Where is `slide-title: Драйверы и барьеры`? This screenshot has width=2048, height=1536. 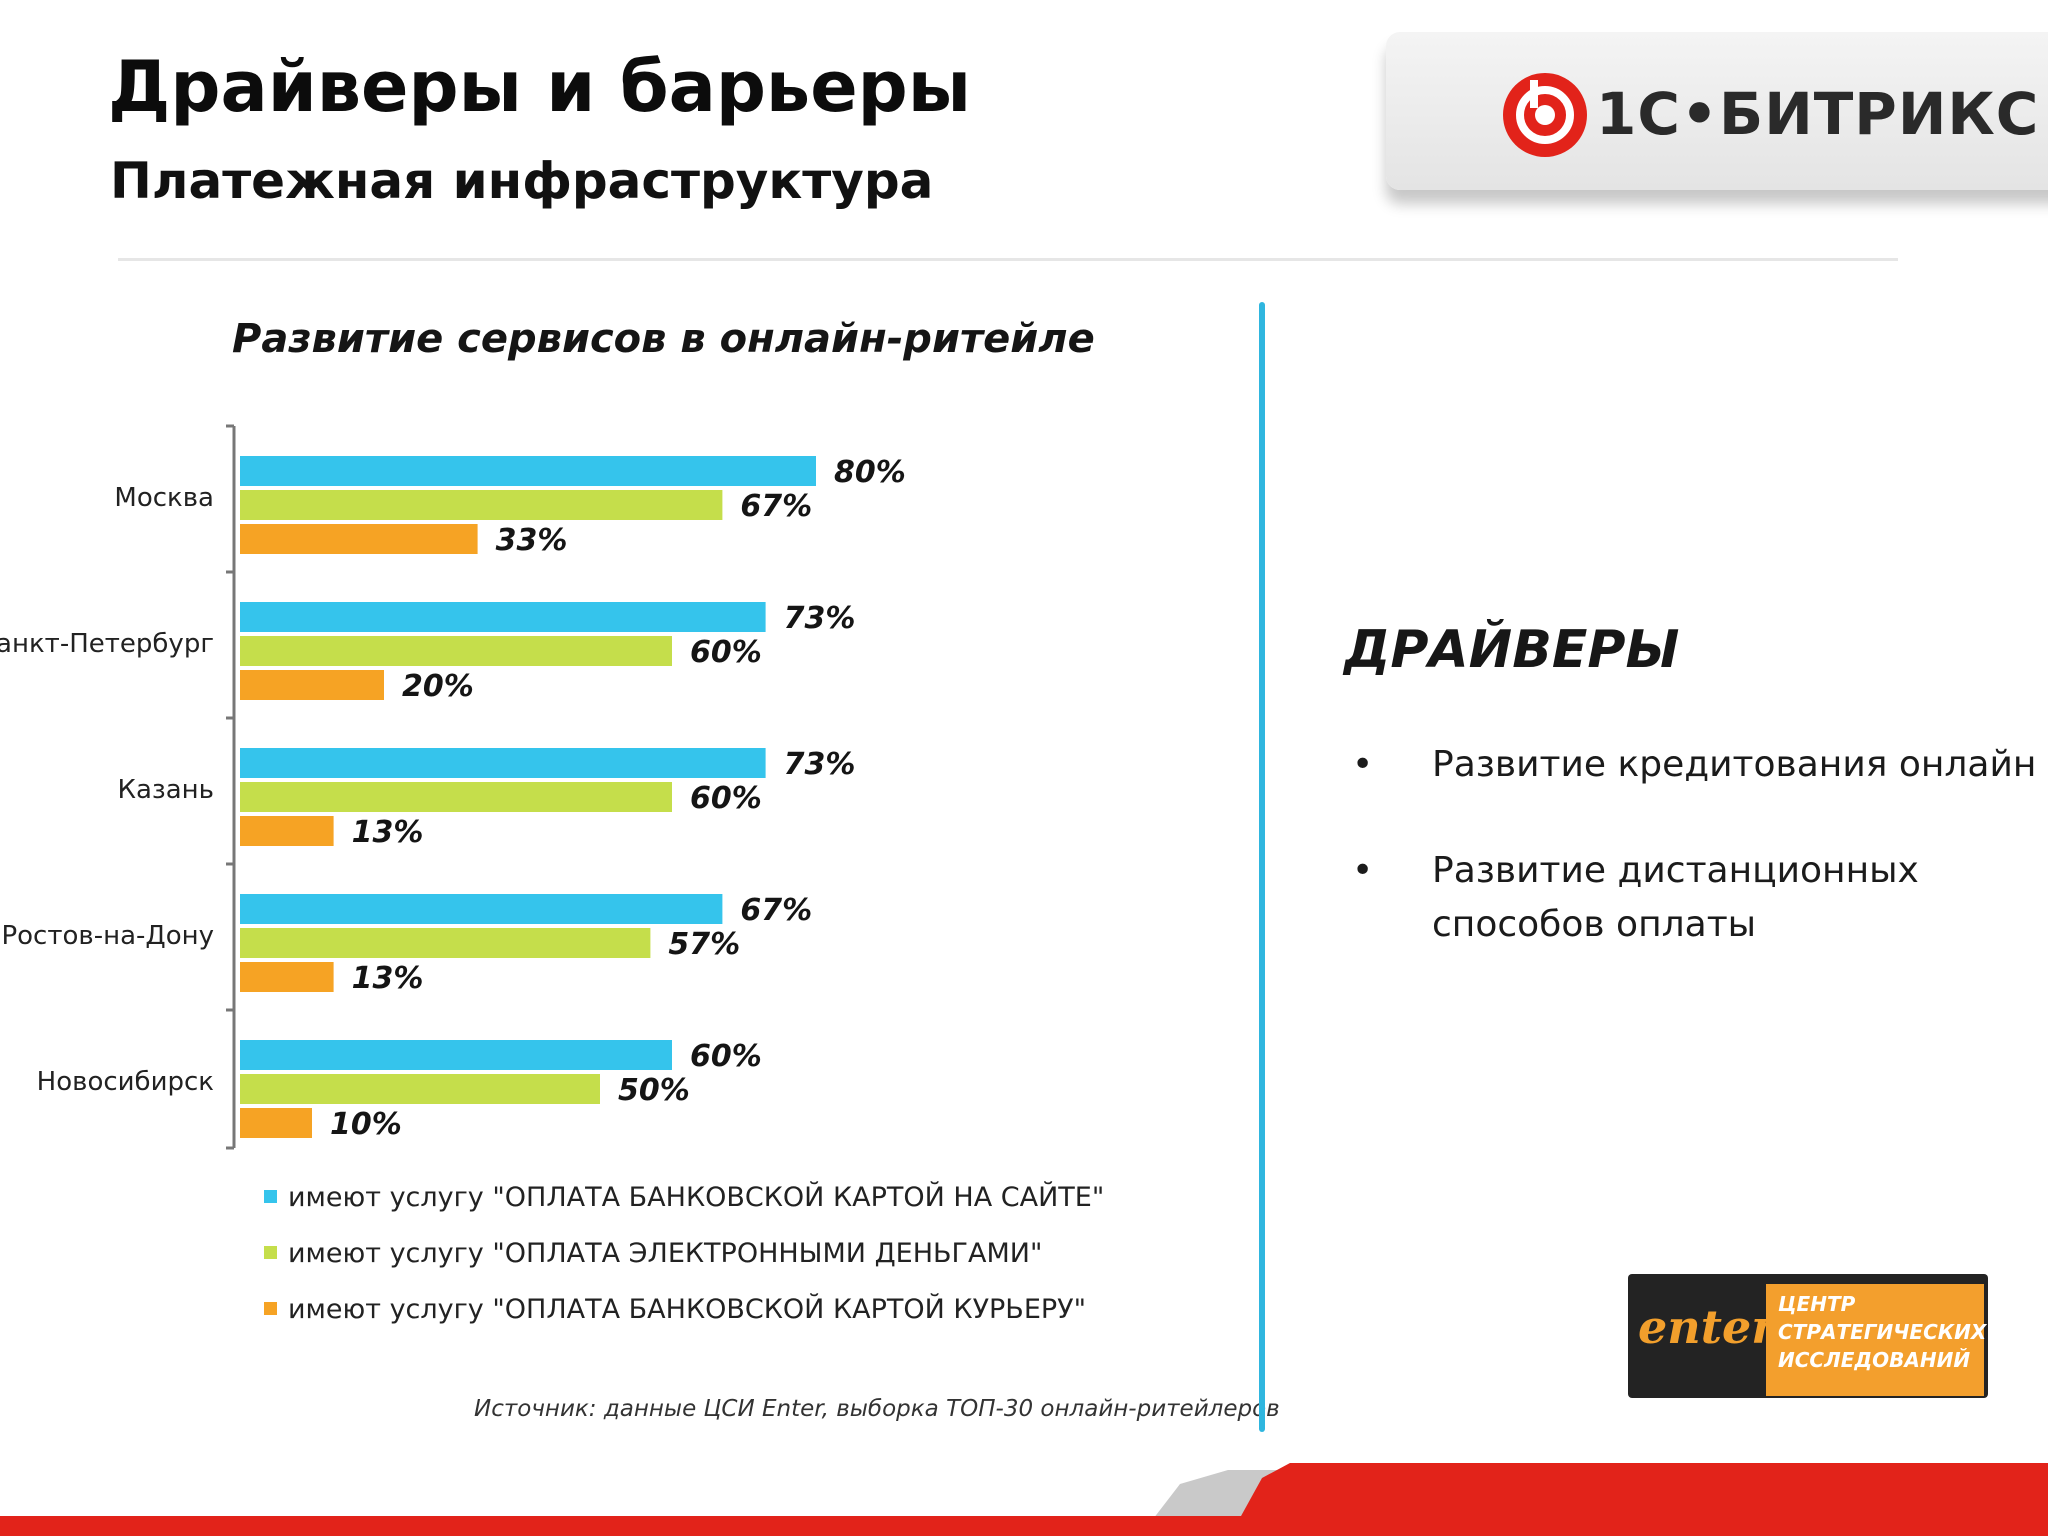 slide-title: Драйверы и барьеры is located at coordinates (540, 87).